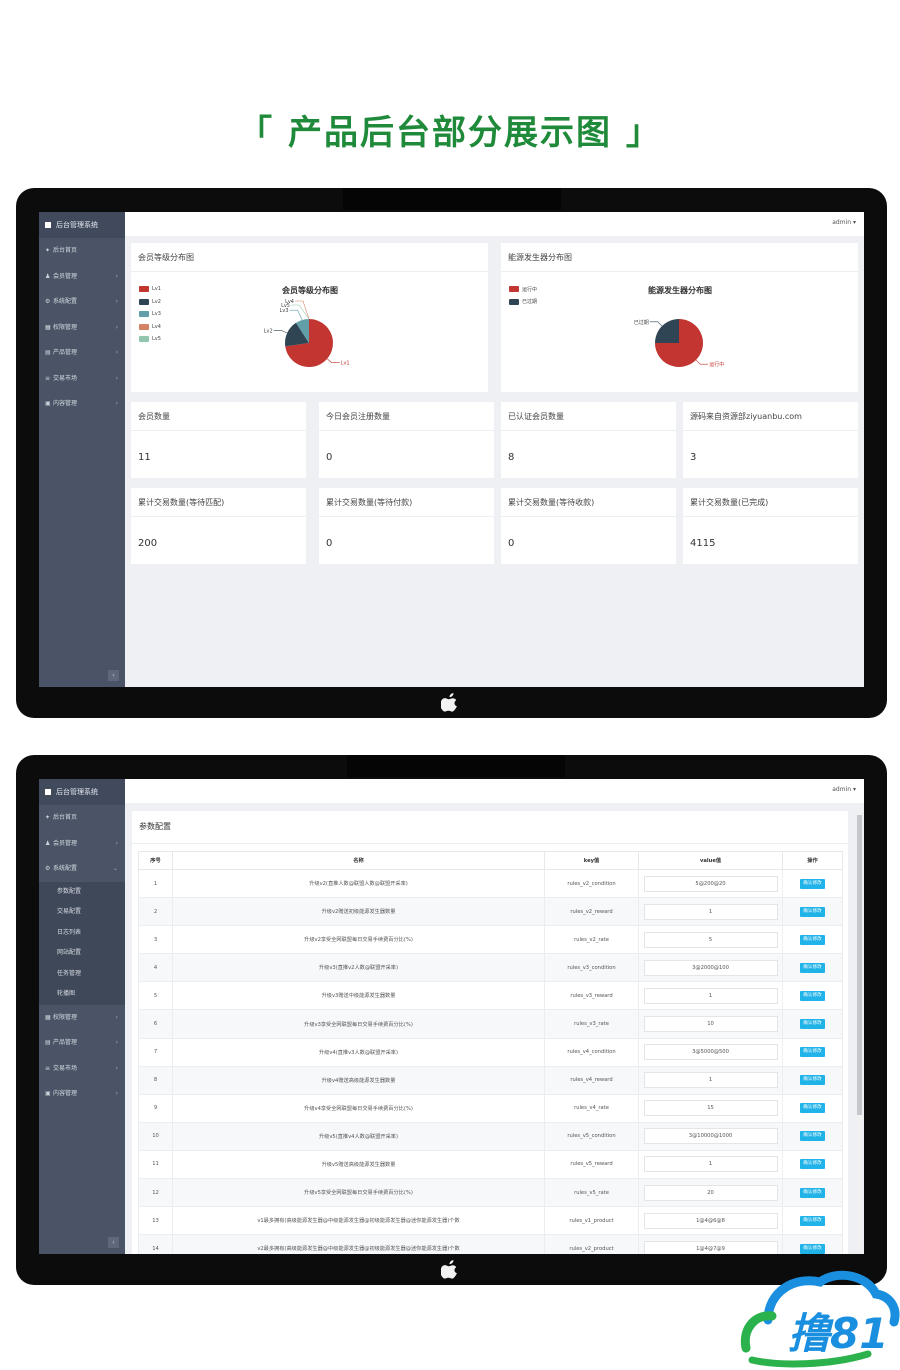 The width and height of the screenshot is (900, 1370). I want to click on row-number: 11, so click(156, 1164).